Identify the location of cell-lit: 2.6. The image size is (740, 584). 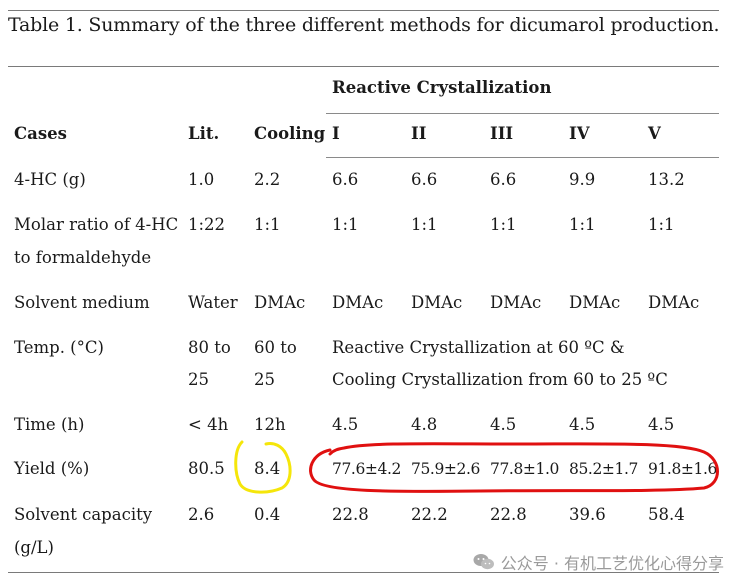
(201, 514).